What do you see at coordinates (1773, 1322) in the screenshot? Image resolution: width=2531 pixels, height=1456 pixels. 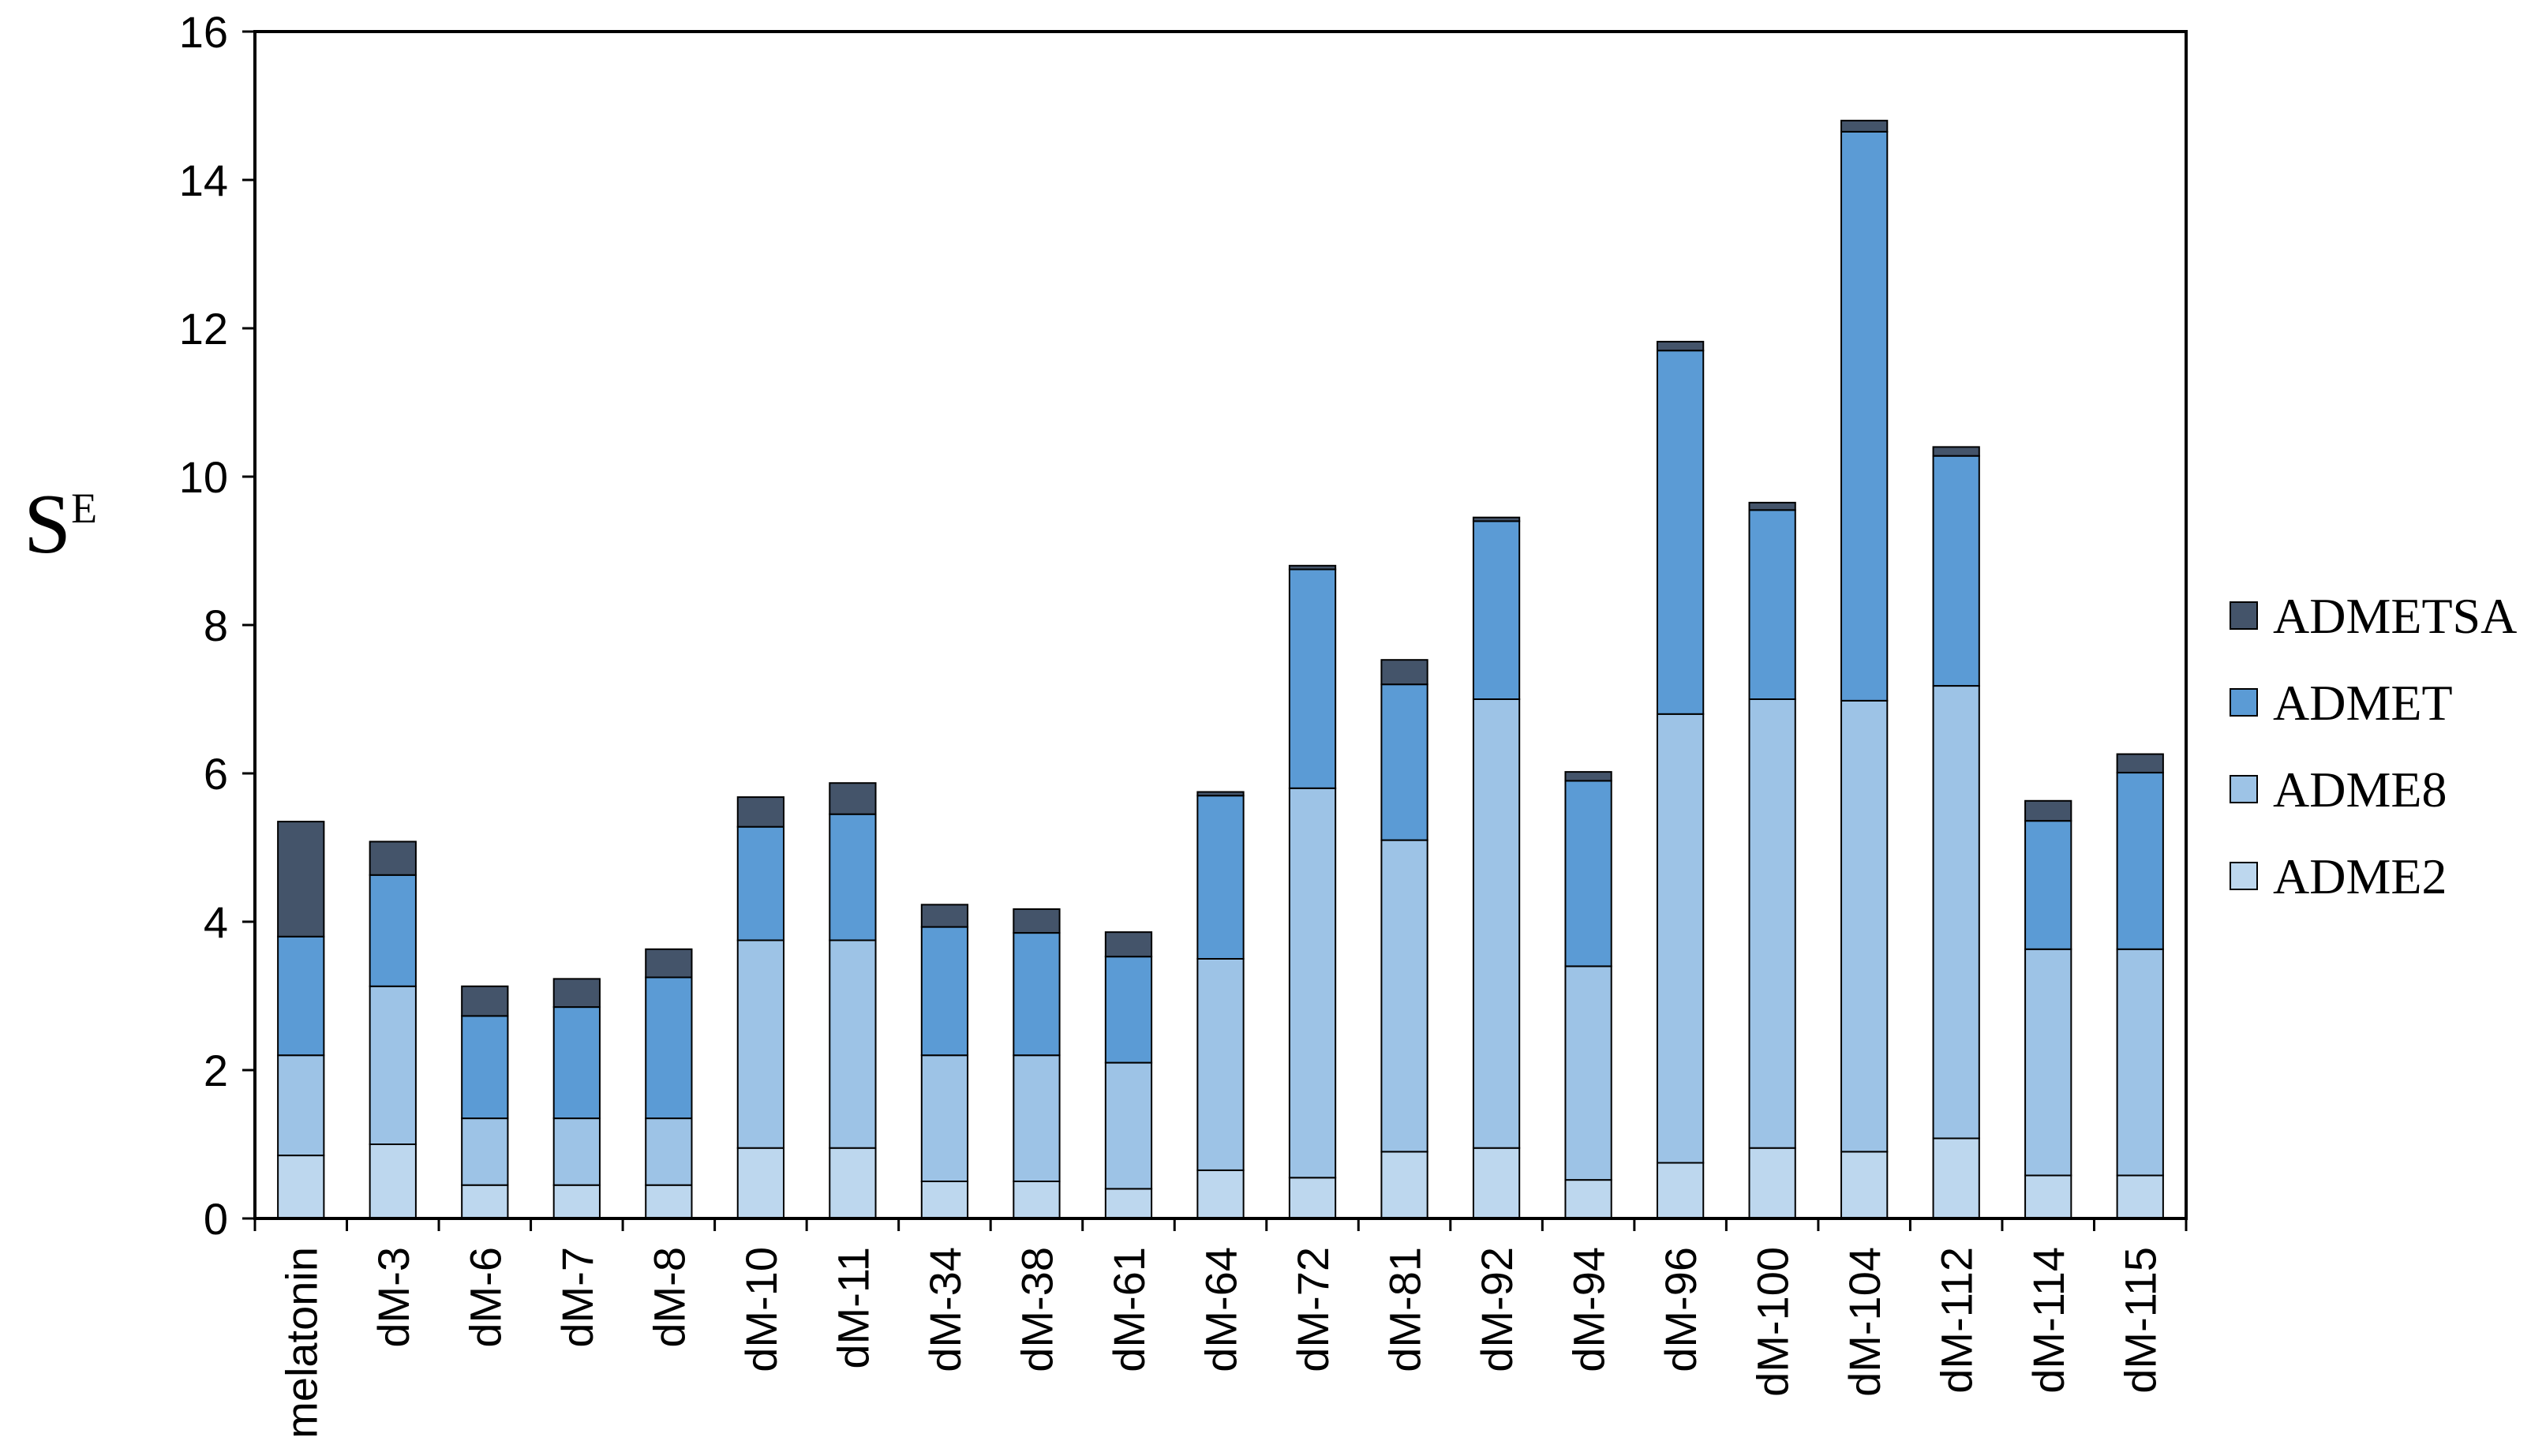 I see `x-tick-label: dM-100` at bounding box center [1773, 1322].